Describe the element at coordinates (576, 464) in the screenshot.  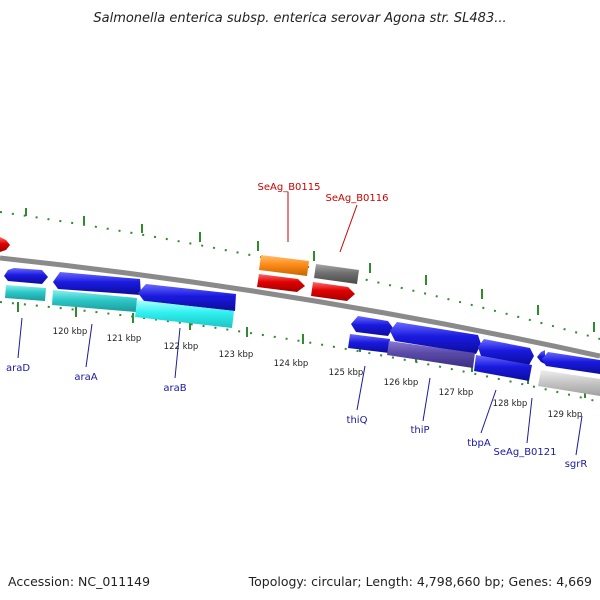
I see `gene-label-sgrr: sgrR` at that location.